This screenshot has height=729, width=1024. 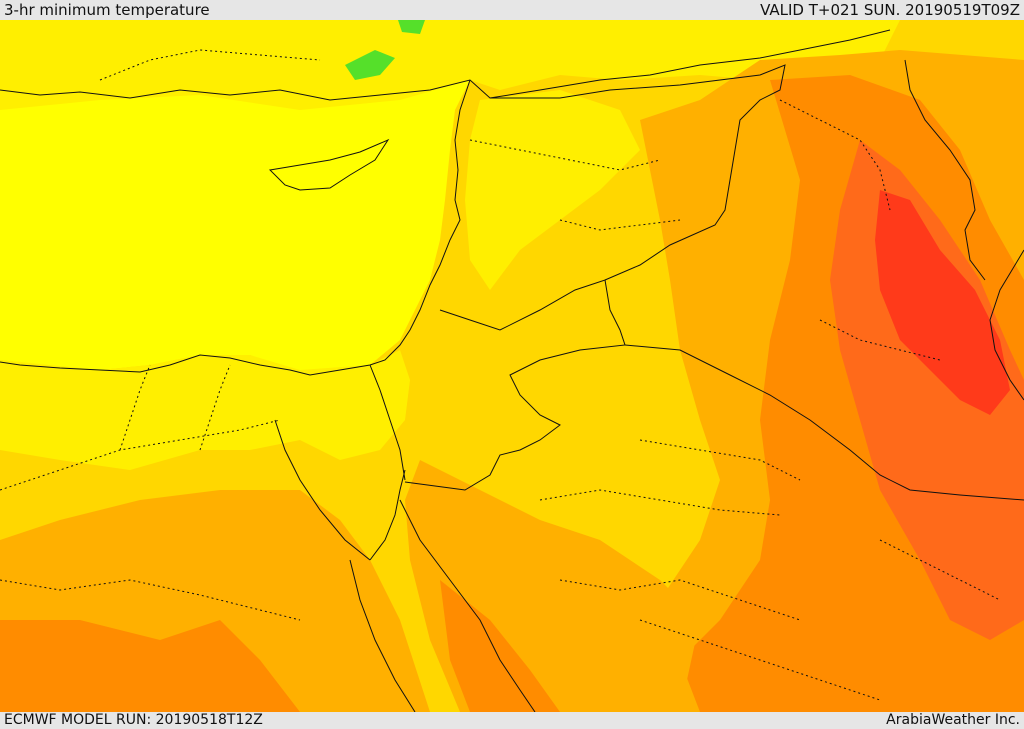 I want to click on iraq-iran-border, so click(x=945, y=170).